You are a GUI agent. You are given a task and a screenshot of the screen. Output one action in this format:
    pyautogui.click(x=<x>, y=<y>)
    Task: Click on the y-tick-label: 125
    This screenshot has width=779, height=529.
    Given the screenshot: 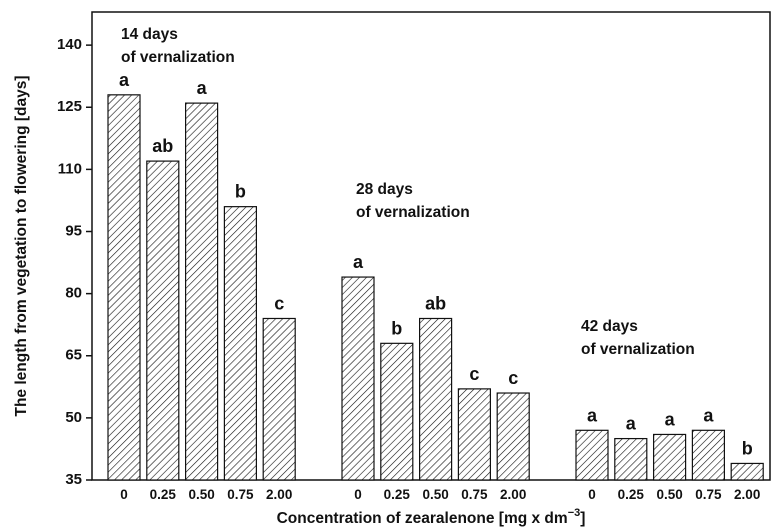 What is the action you would take?
    pyautogui.click(x=69, y=106)
    